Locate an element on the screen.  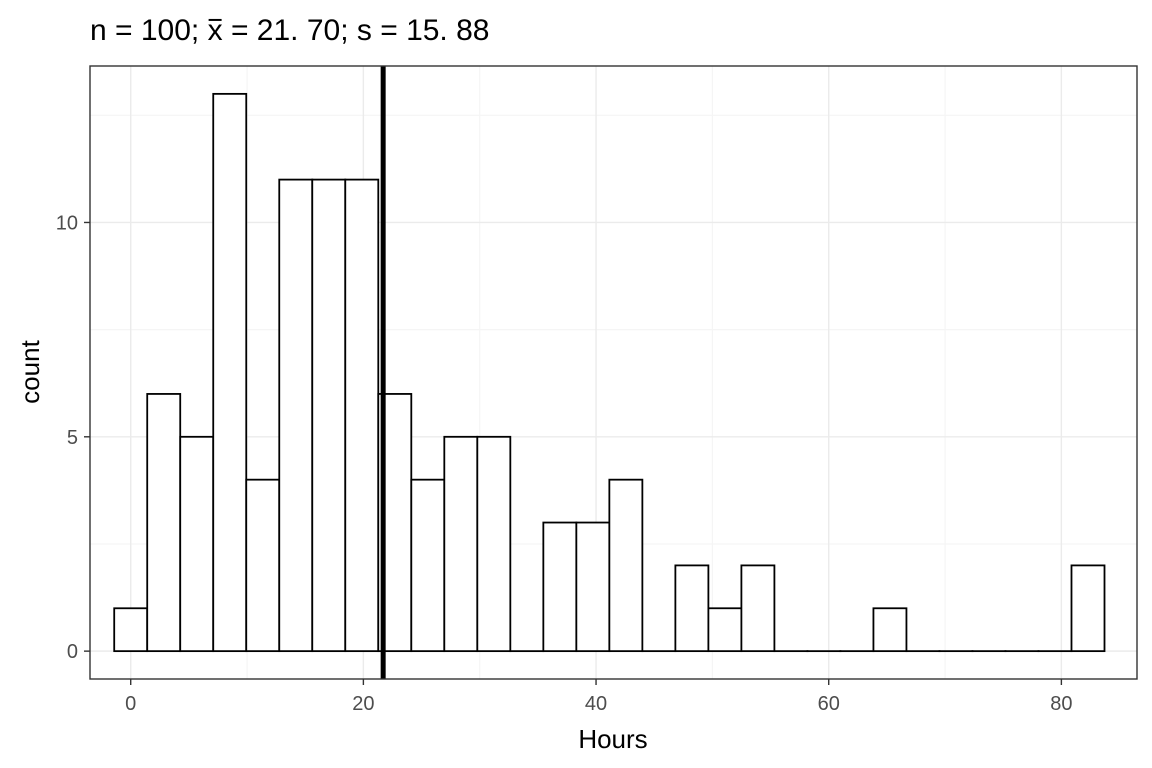
chart-title-rest: = 21. 70; s = 15. 88 is located at coordinates (356, 30).